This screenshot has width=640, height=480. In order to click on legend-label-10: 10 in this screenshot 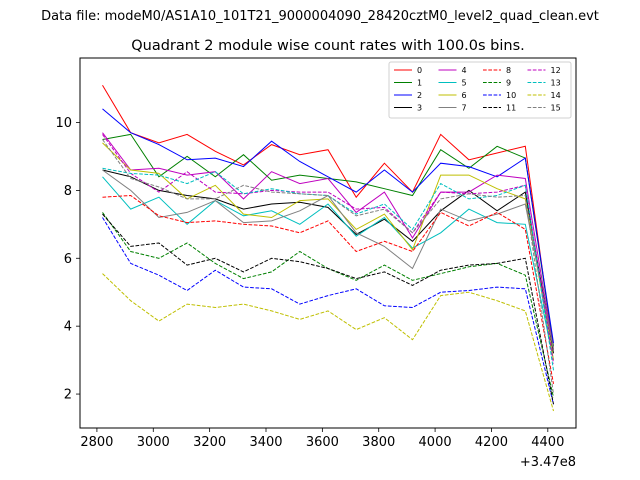, I will do `click(511, 95)`.